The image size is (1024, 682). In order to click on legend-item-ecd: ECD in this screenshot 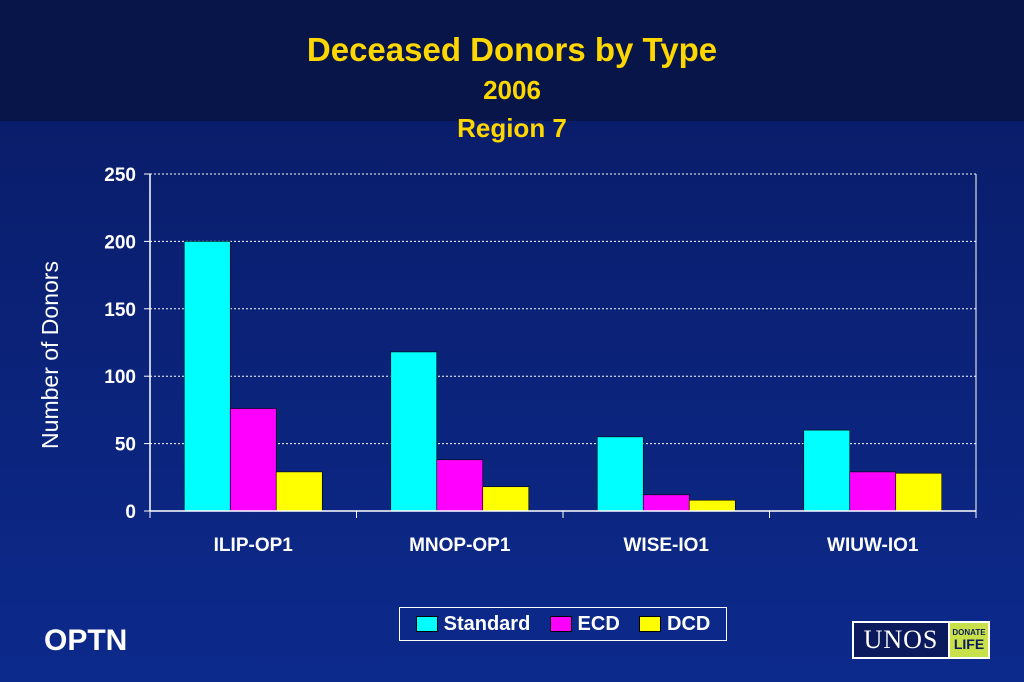, I will do `click(584, 624)`.